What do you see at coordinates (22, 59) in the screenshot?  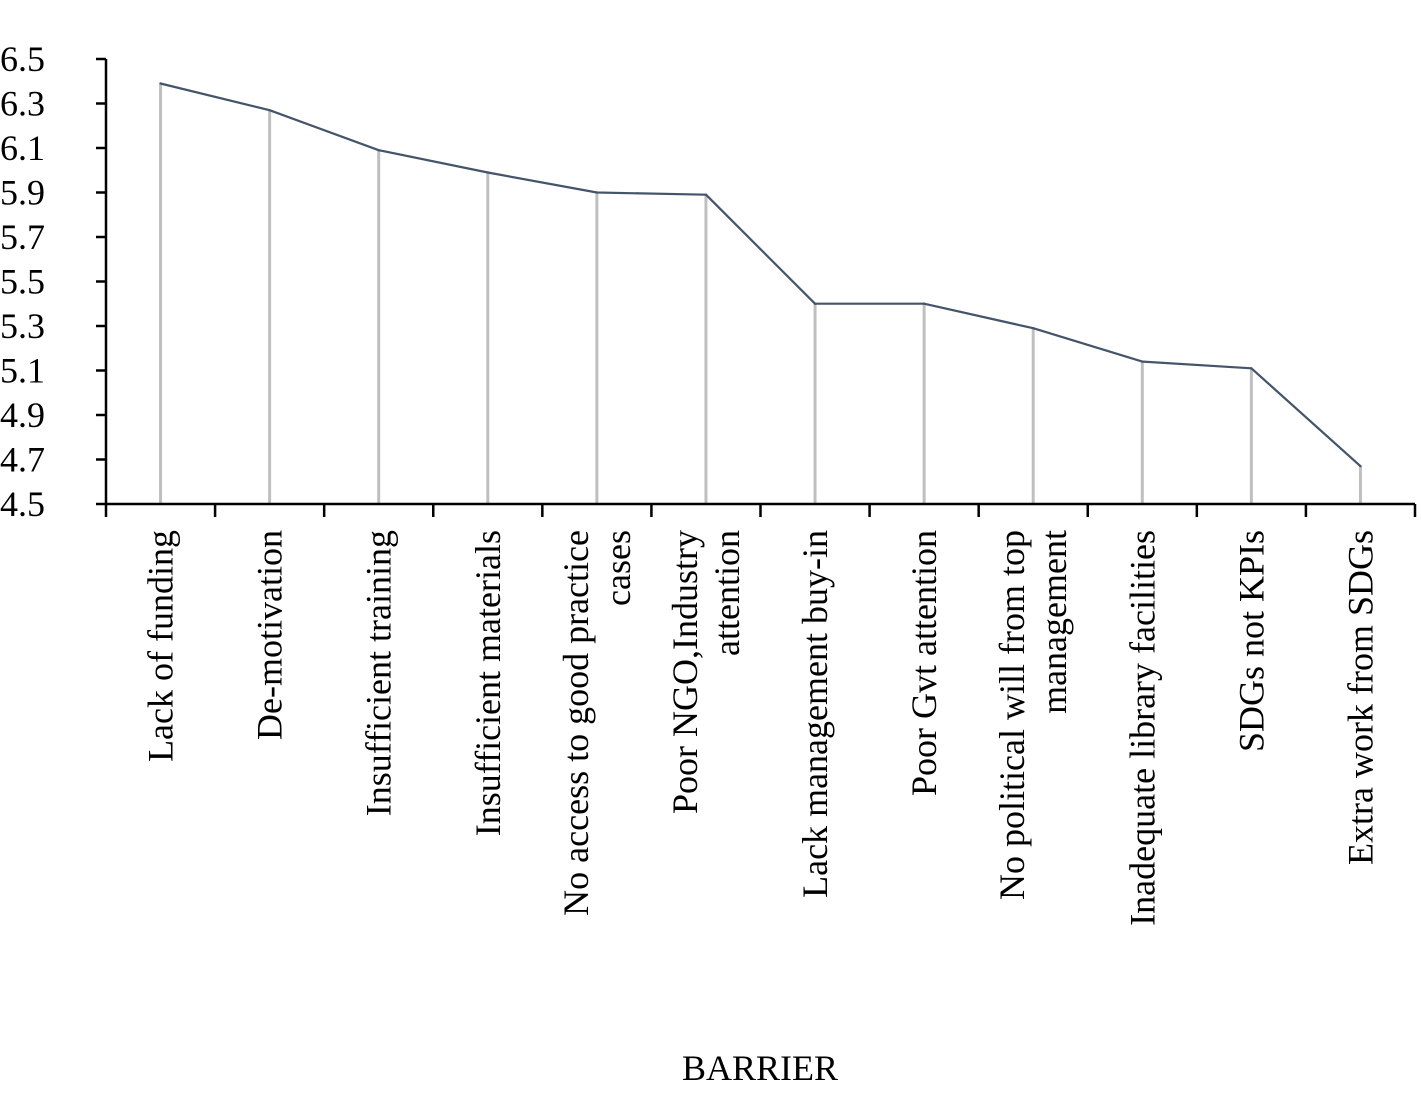 I see `y-tick-label: 6.5` at bounding box center [22, 59].